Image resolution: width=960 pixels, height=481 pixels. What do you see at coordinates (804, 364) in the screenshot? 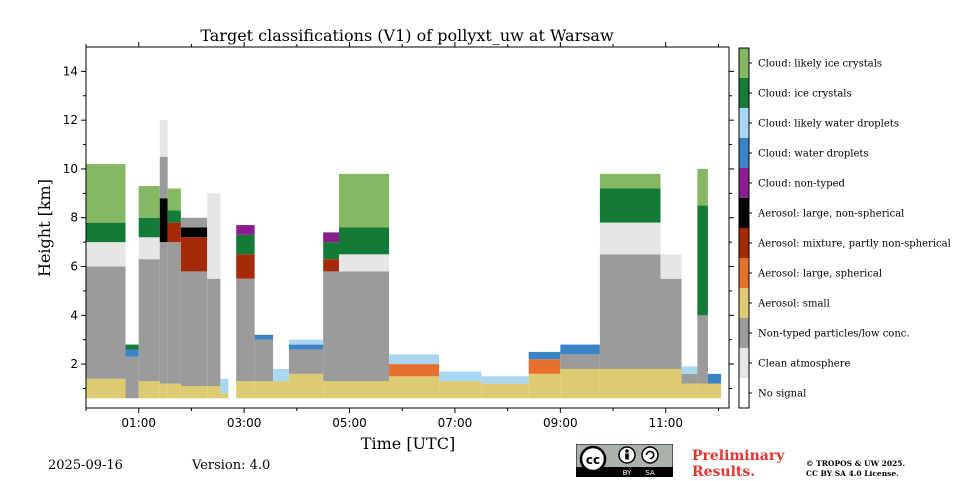
I see `colorbar-label: Clean atmosphere` at bounding box center [804, 364].